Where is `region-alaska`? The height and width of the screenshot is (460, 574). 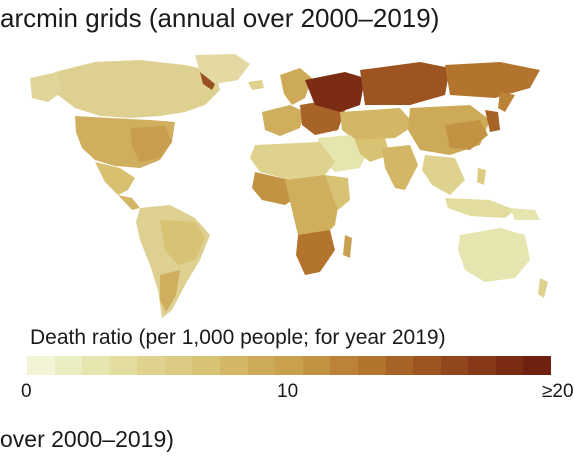
region-alaska is located at coordinates (46, 87).